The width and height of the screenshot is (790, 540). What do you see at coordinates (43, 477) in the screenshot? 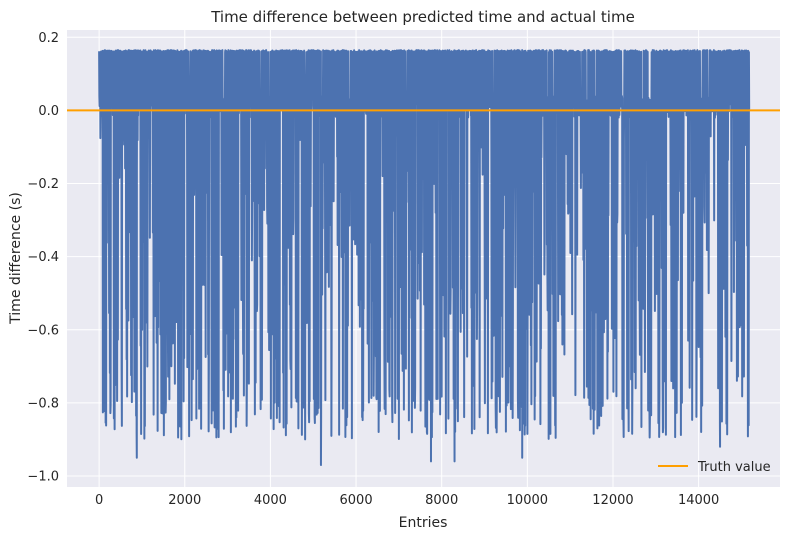
I see `y-tick-label: −1.0` at bounding box center [43, 477].